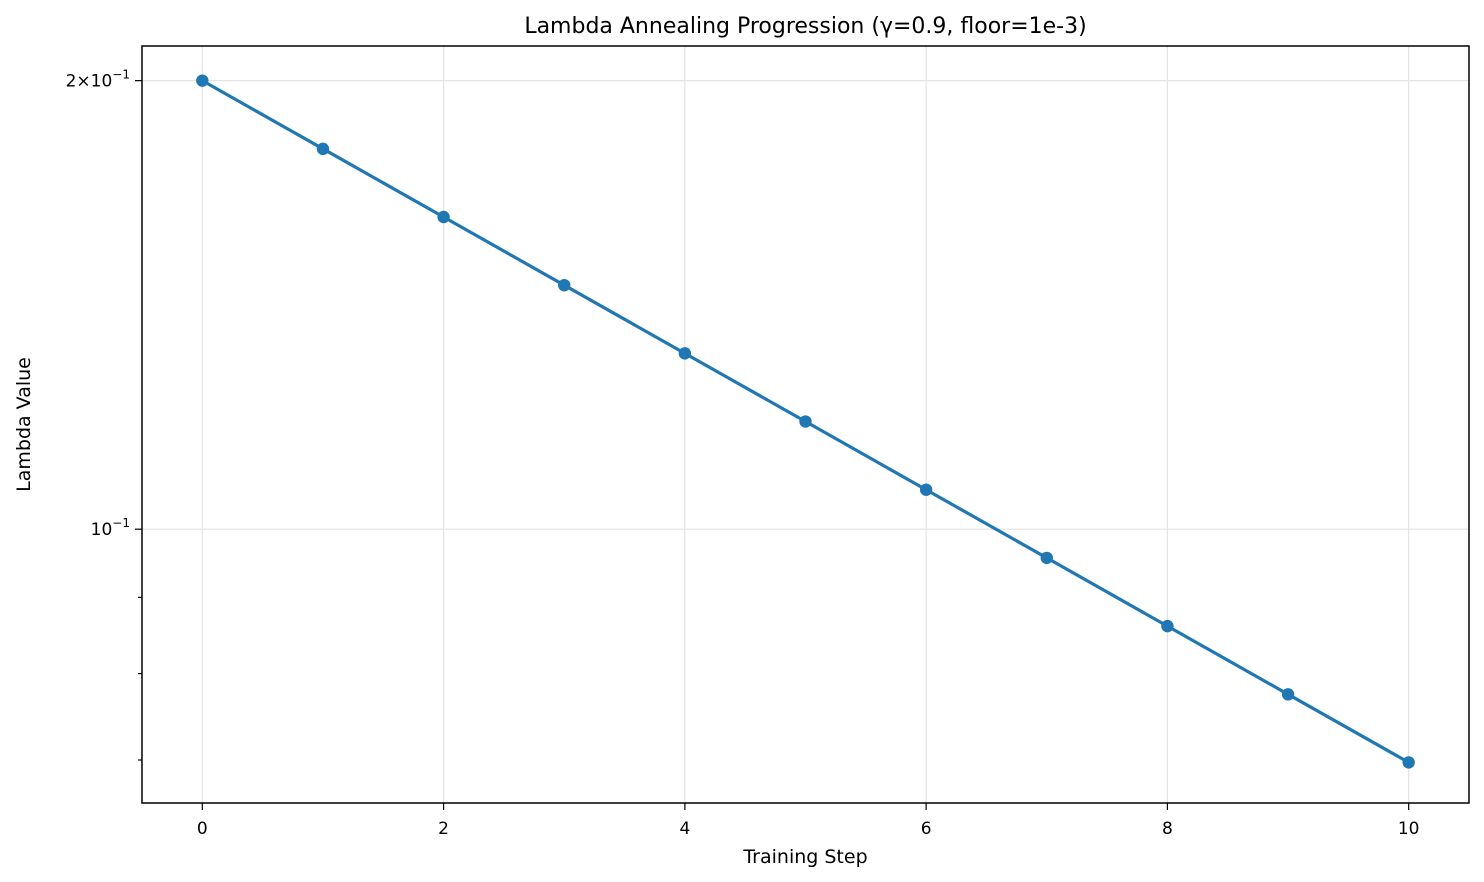 The width and height of the screenshot is (1484, 882). Describe the element at coordinates (1409, 829) in the screenshot. I see `x-tick-label: 10` at that location.